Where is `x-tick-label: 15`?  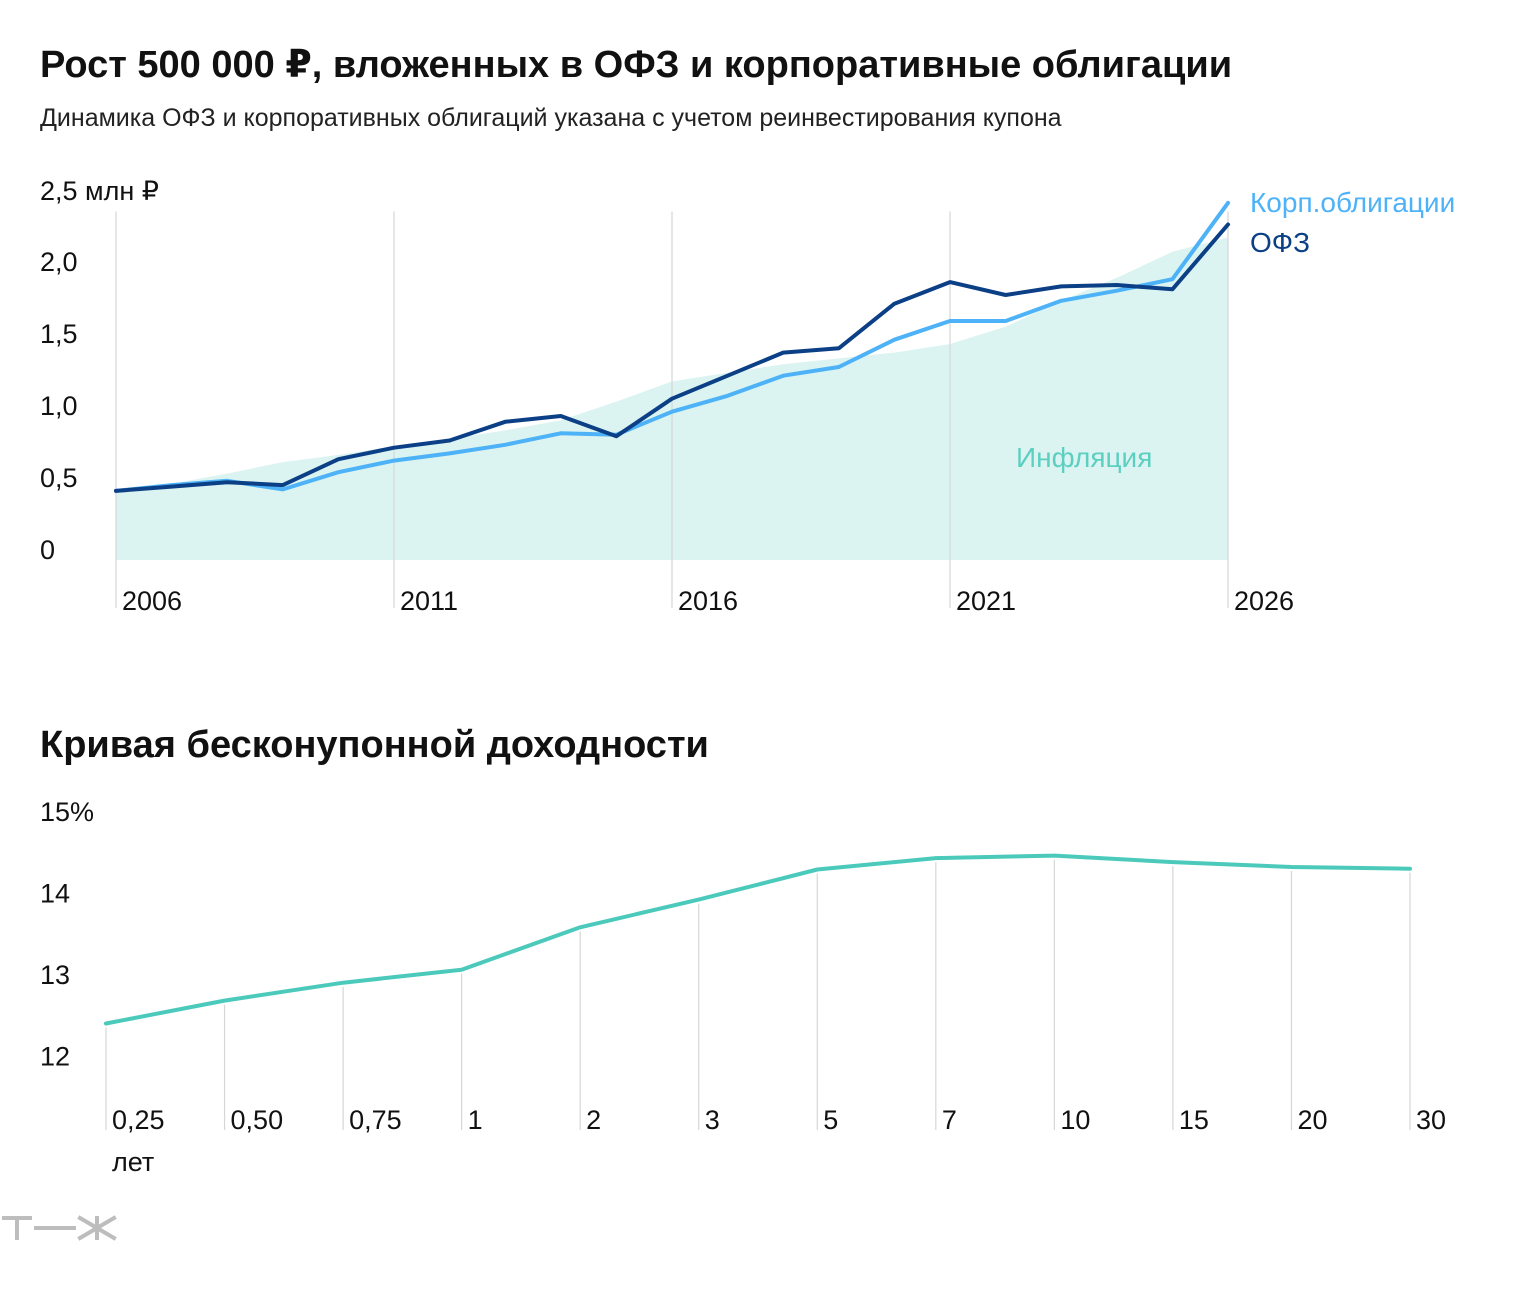
x-tick-label: 15 is located at coordinates (1194, 1120).